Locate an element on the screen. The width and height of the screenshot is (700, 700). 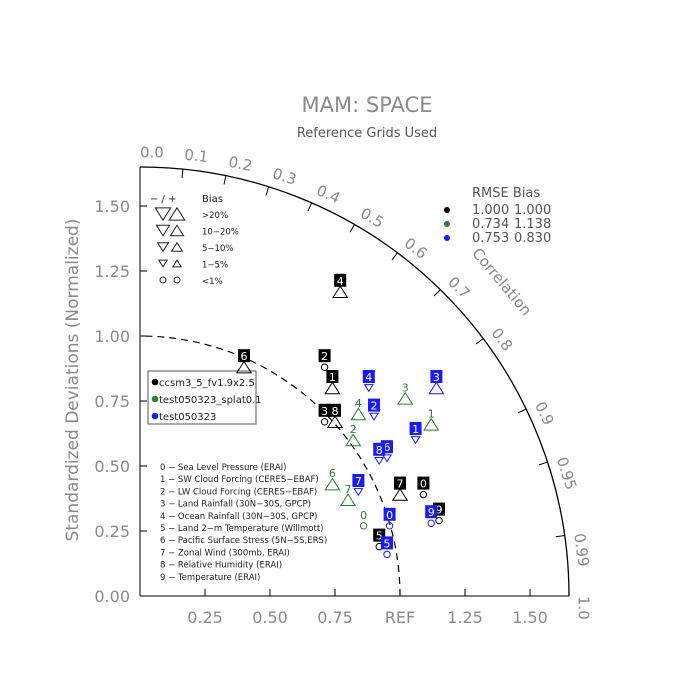
rmse-value: 1.000 is located at coordinates (490, 210).